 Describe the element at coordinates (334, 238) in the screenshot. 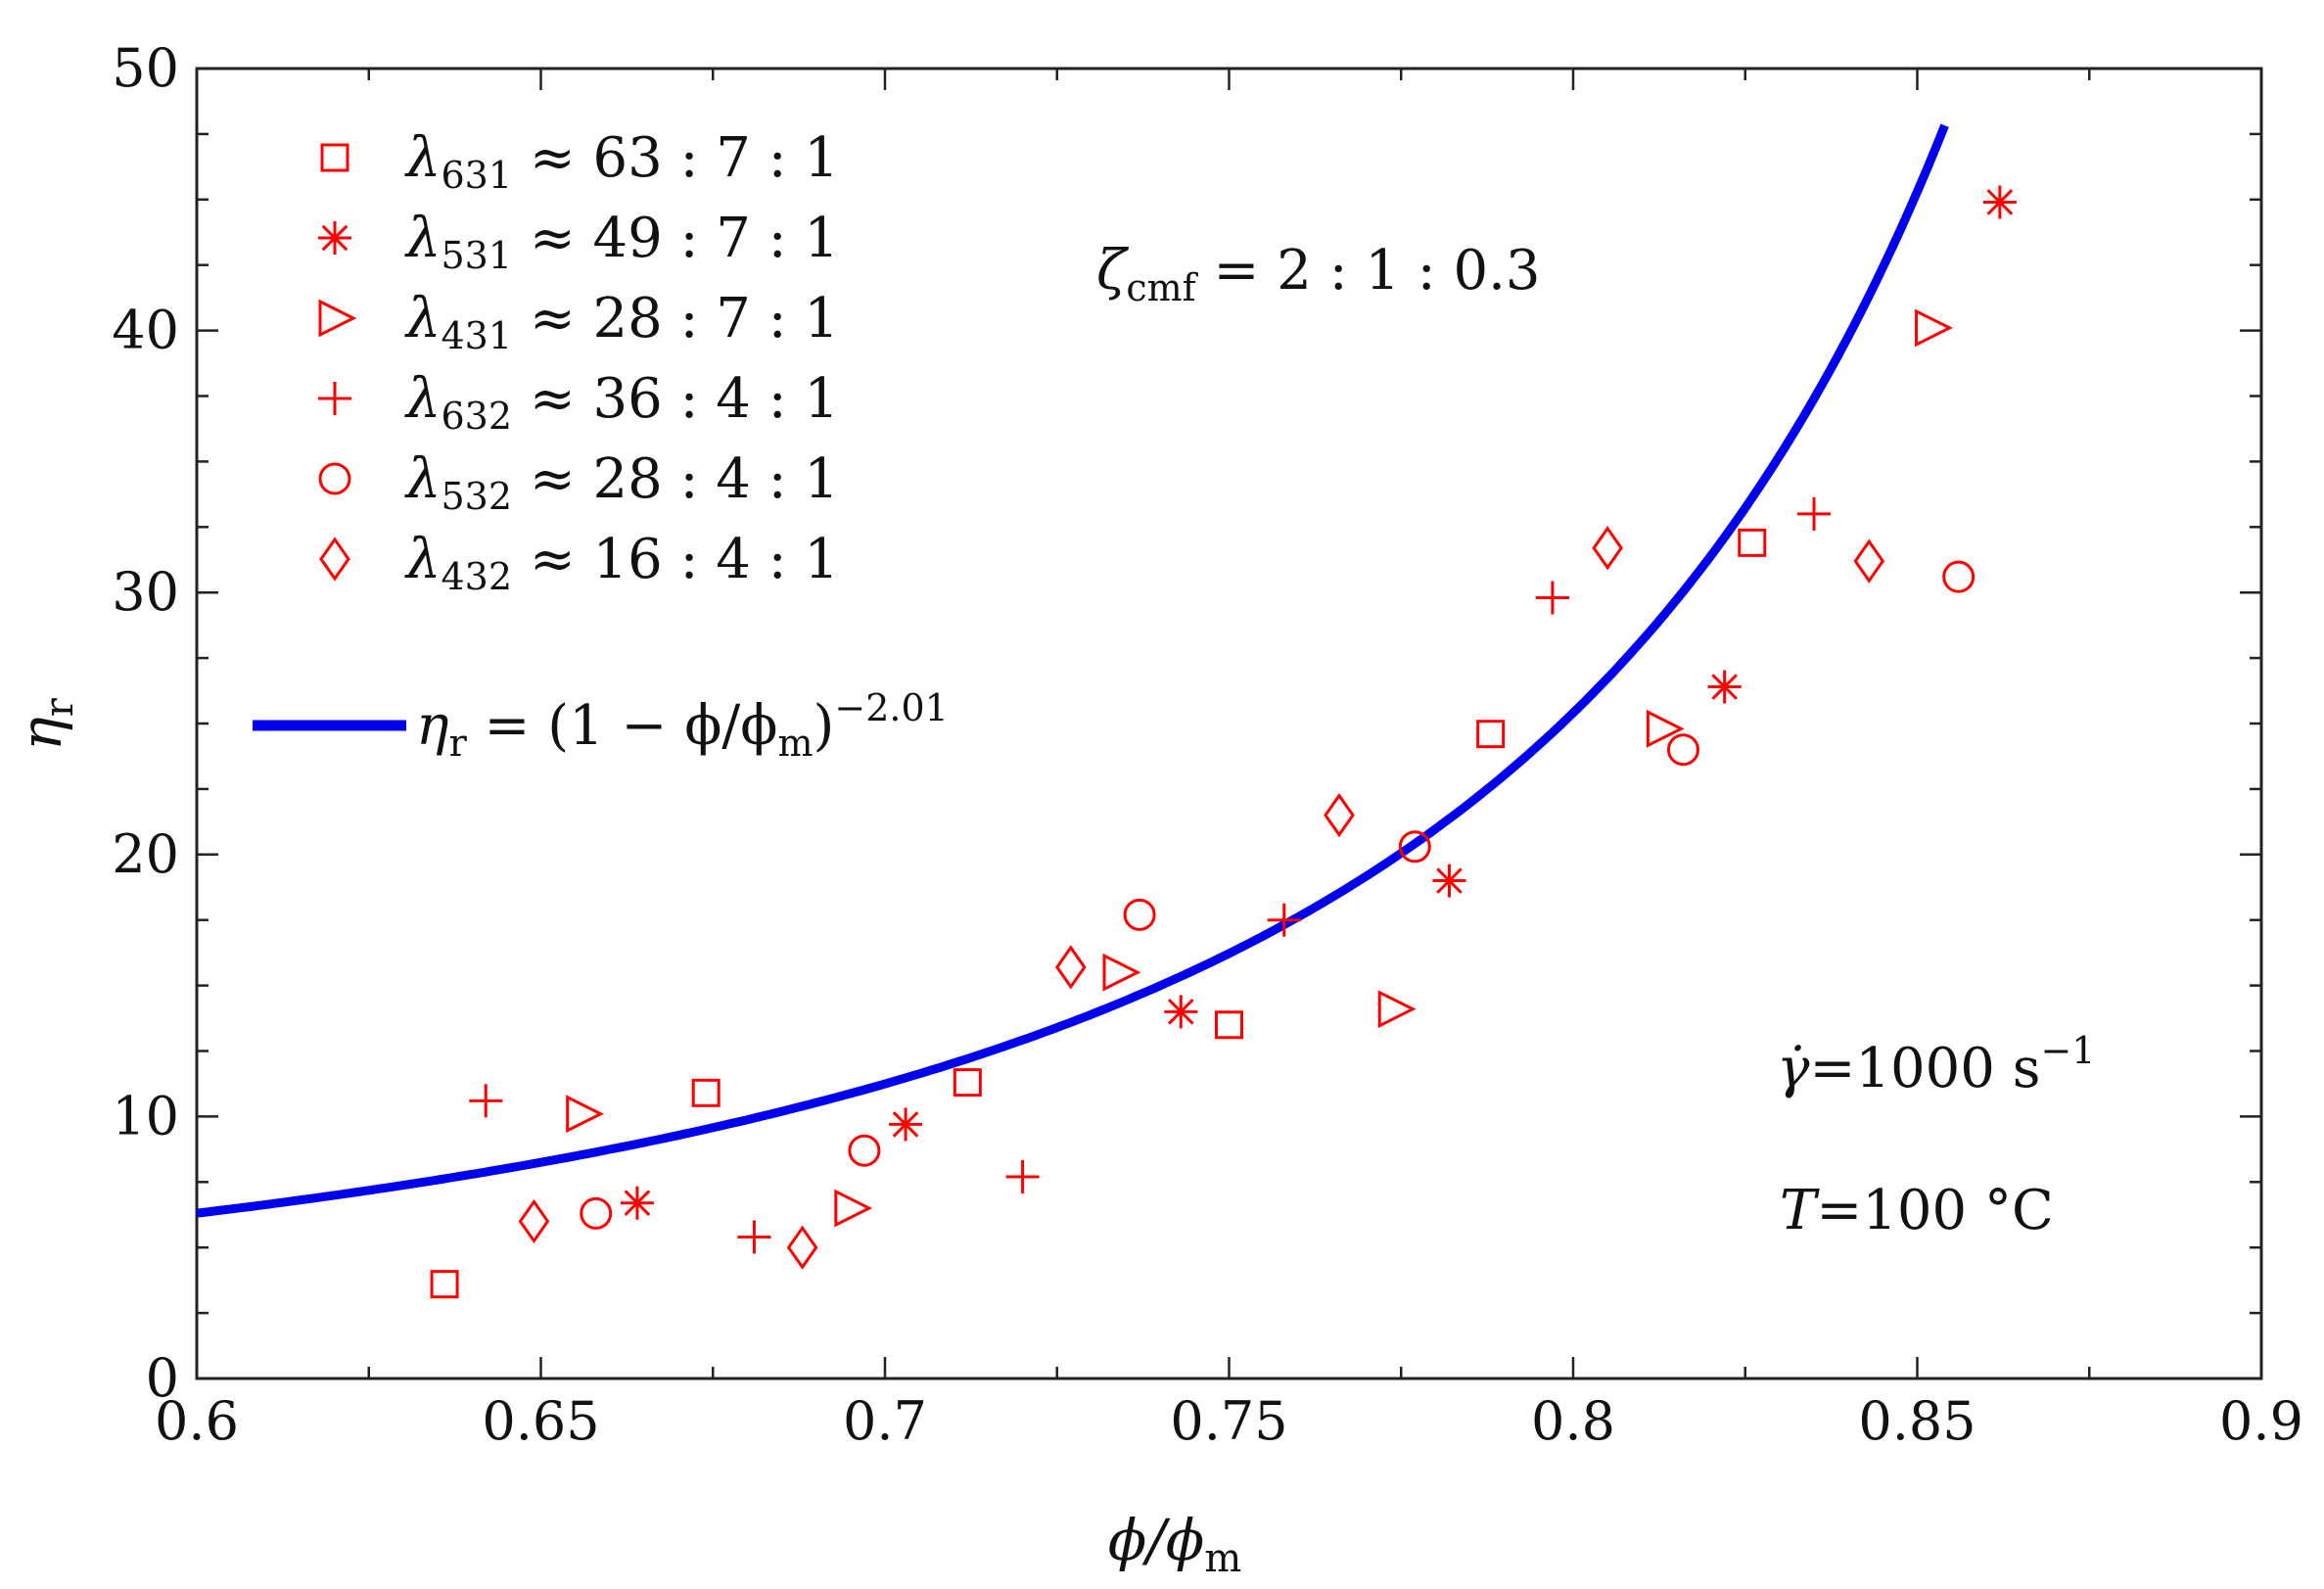

I see `legend-symbol-asterisk` at that location.